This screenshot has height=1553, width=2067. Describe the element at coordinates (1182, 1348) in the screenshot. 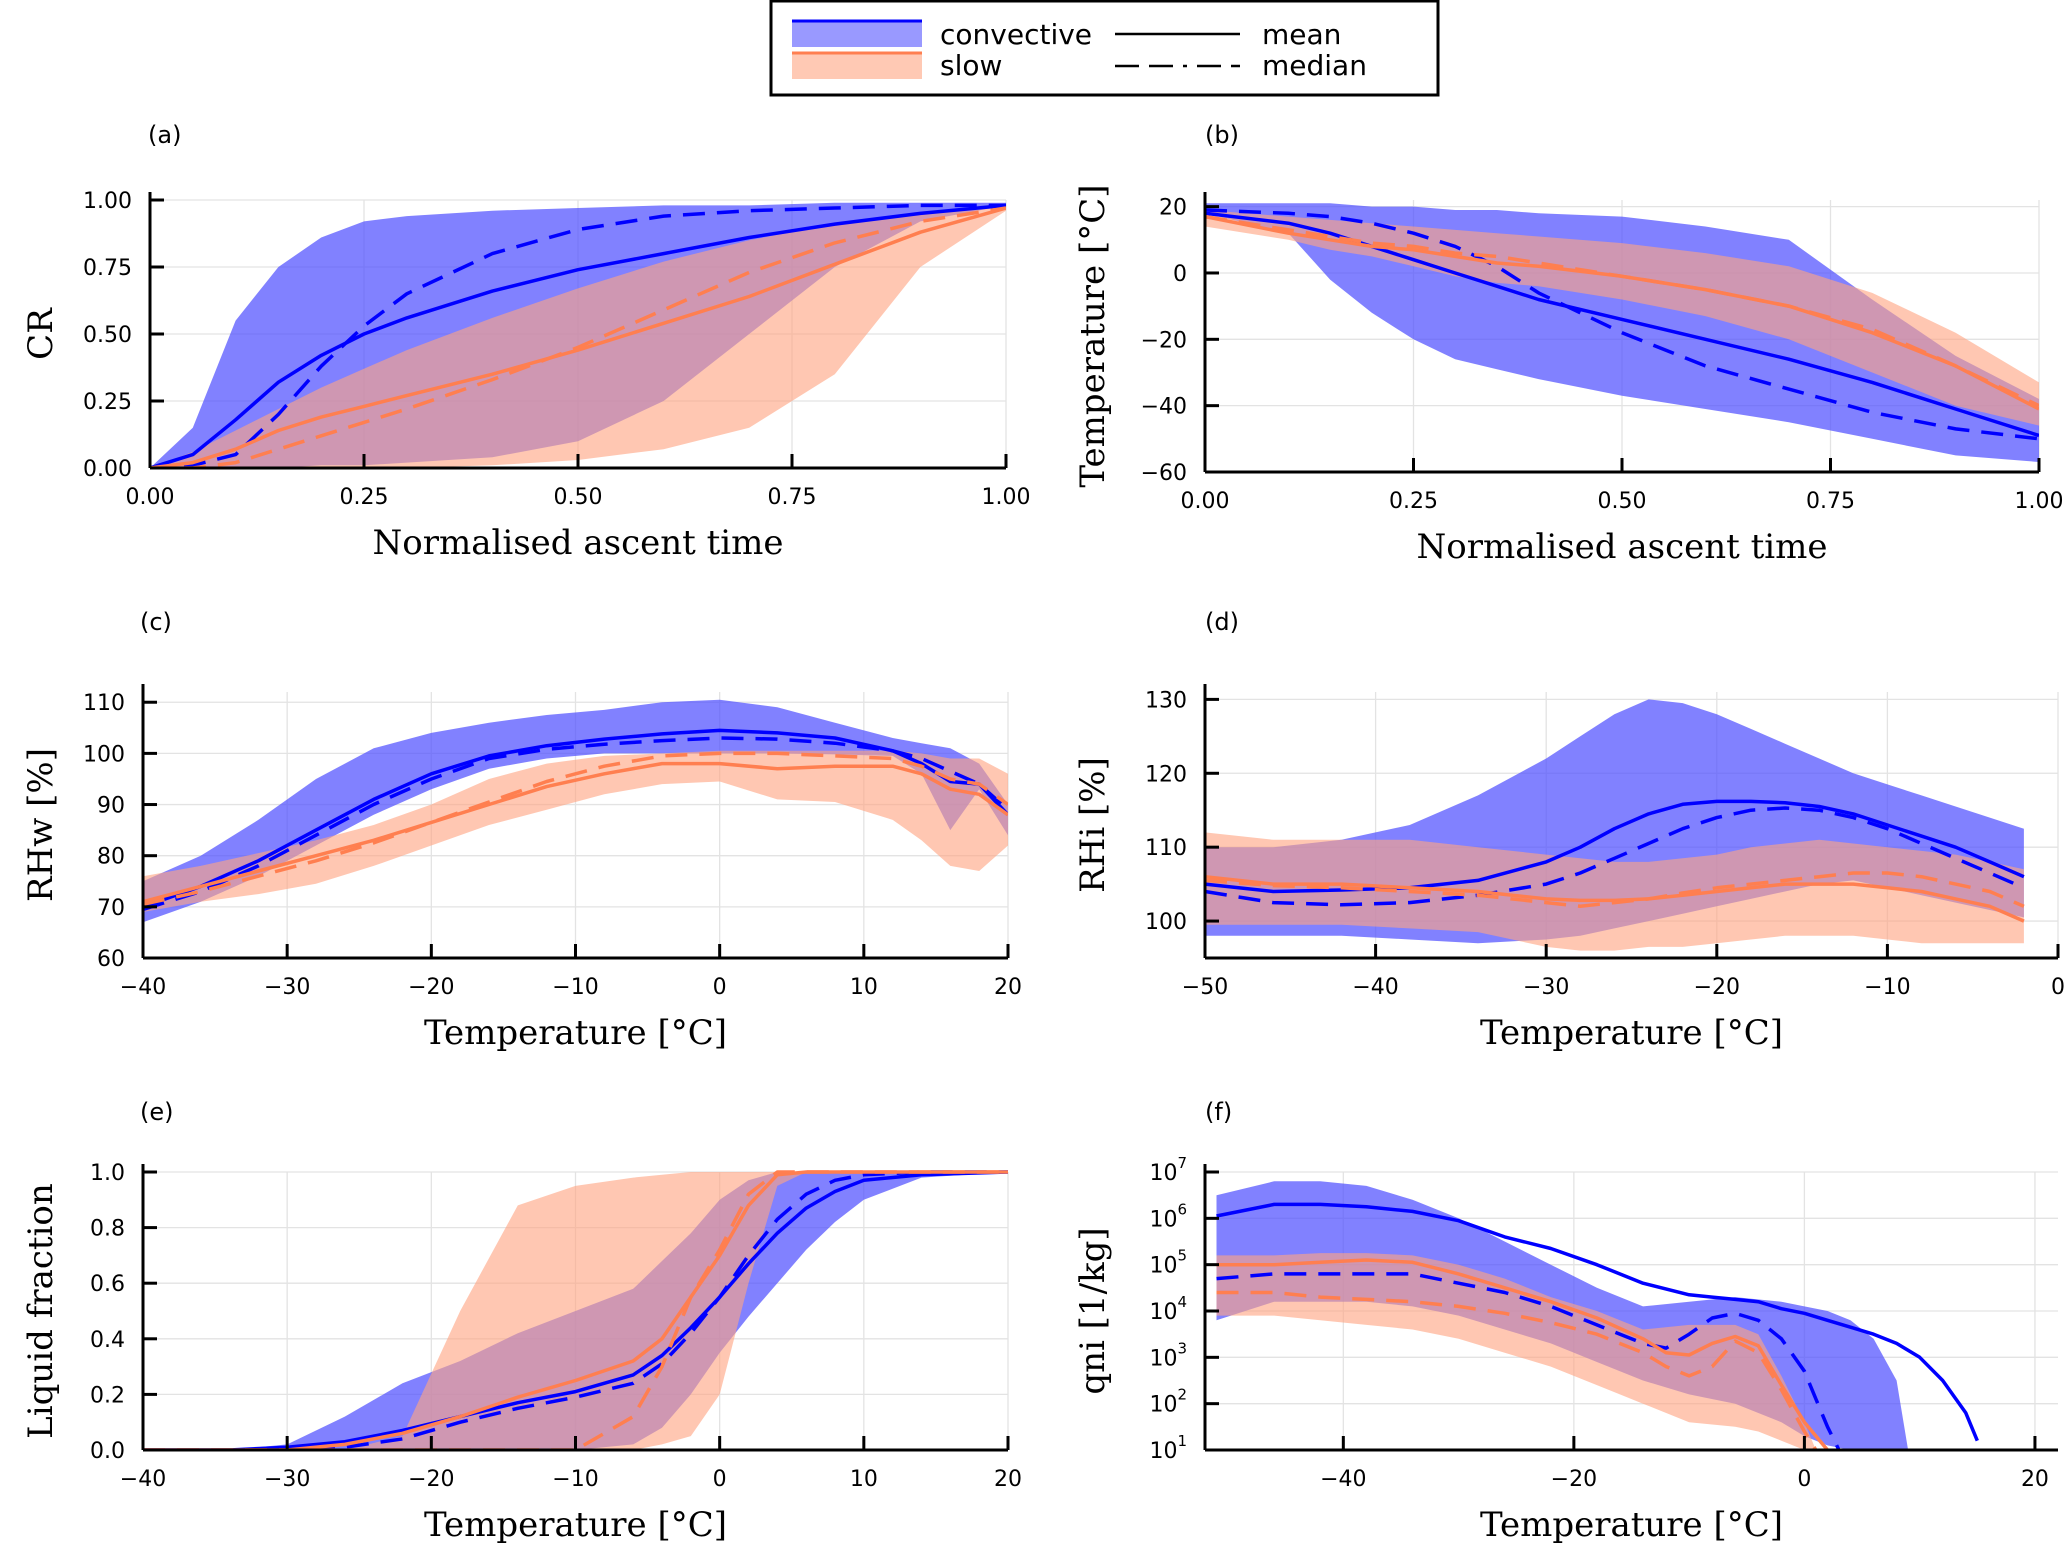

I see `y-tick-exponent: 3` at that location.